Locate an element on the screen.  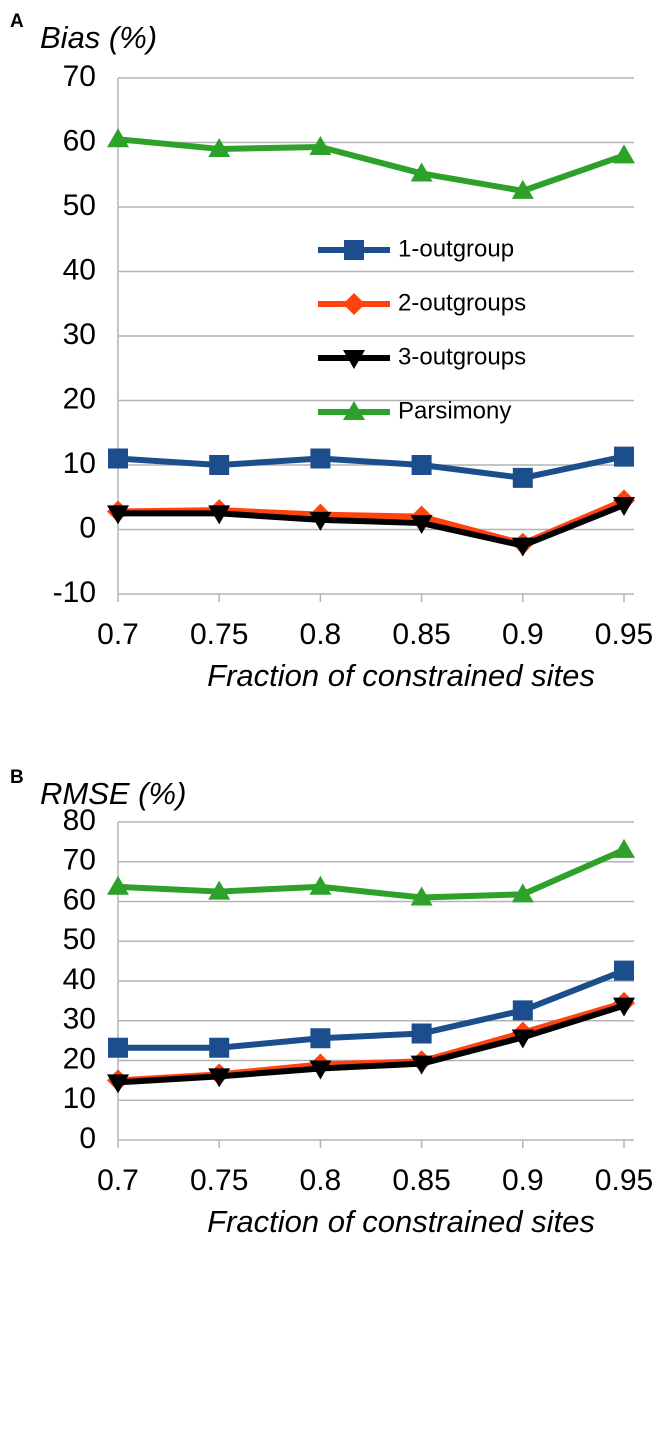
panel-label: A is located at coordinates (17, 21).